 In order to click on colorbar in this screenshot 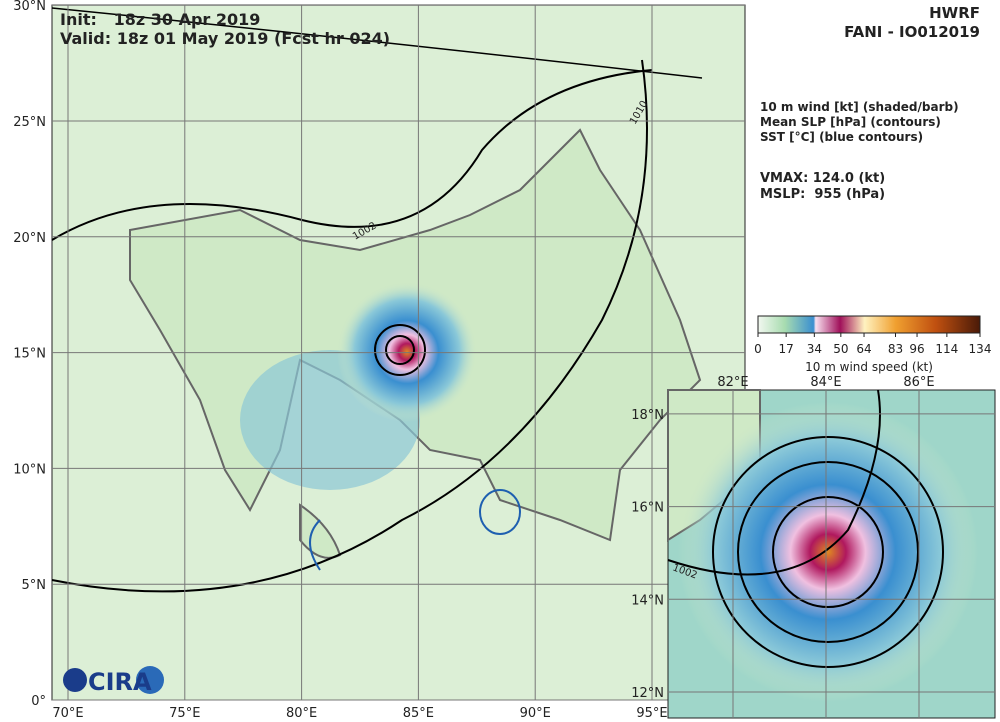, I will do `click(869, 324)`.